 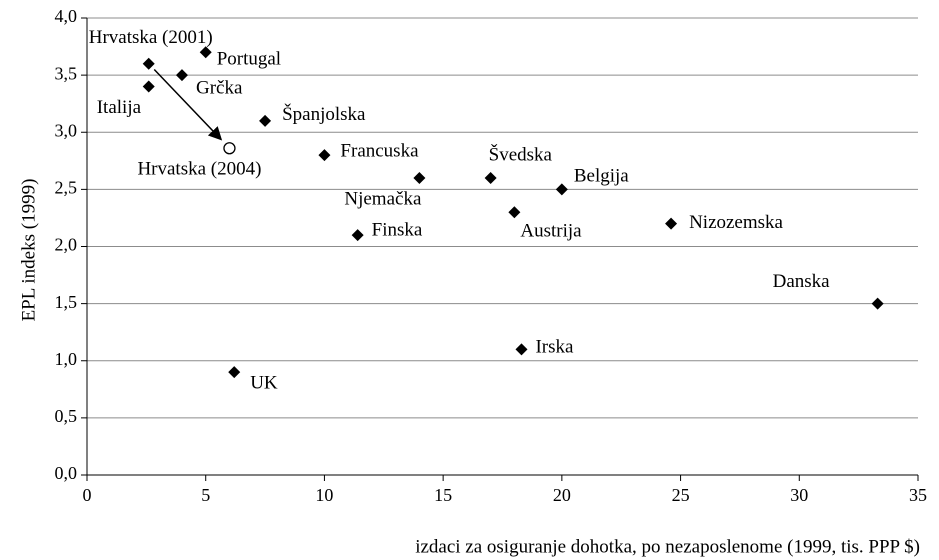 I want to click on point-label: UK, so click(x=264, y=383).